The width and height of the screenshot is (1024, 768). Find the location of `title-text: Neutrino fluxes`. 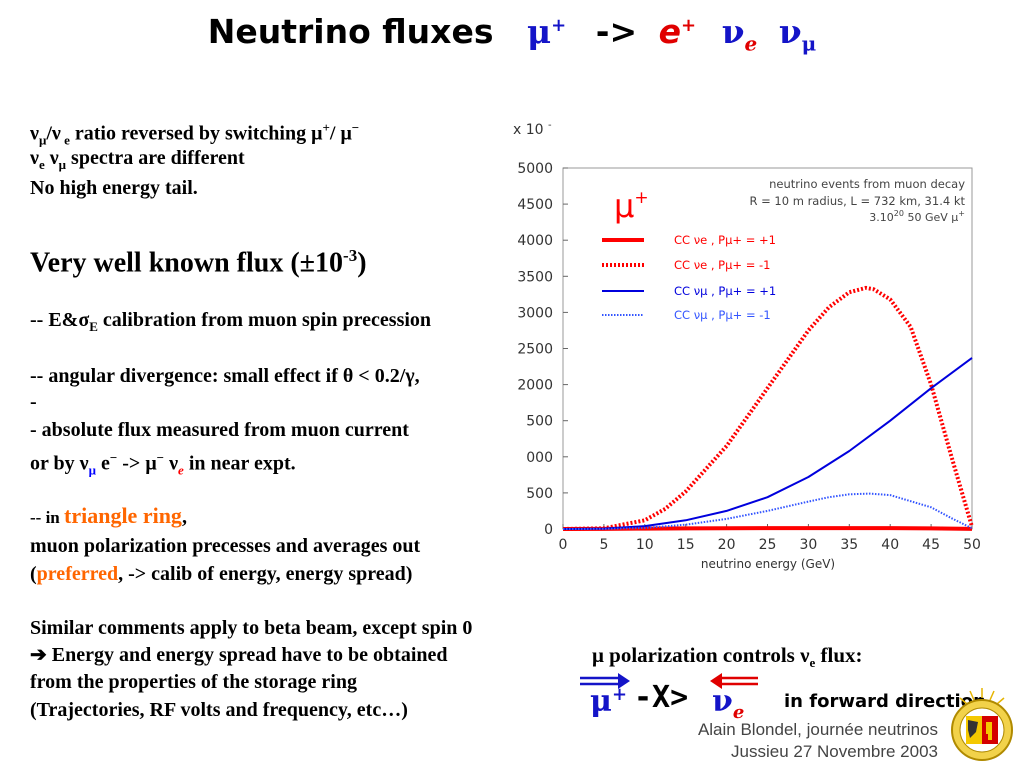

title-text: Neutrino fluxes is located at coordinates (350, 31).